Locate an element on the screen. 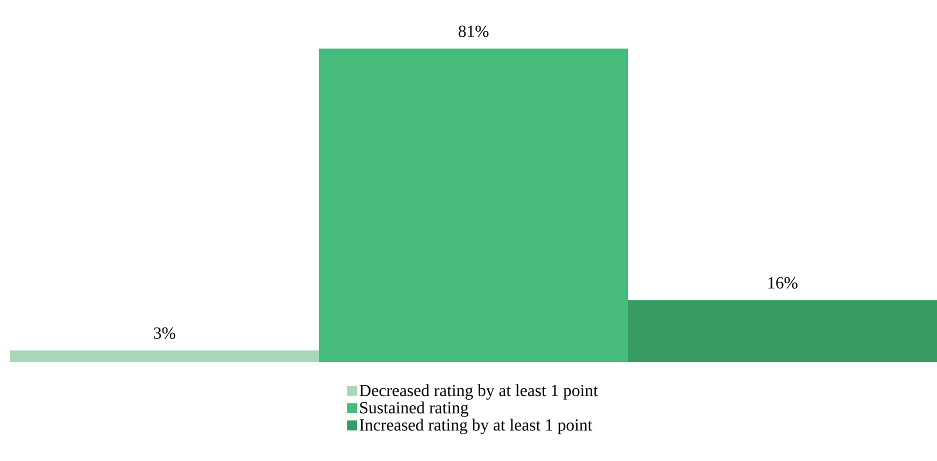 This screenshot has height=461, width=937. data-label: 81% is located at coordinates (473, 32).